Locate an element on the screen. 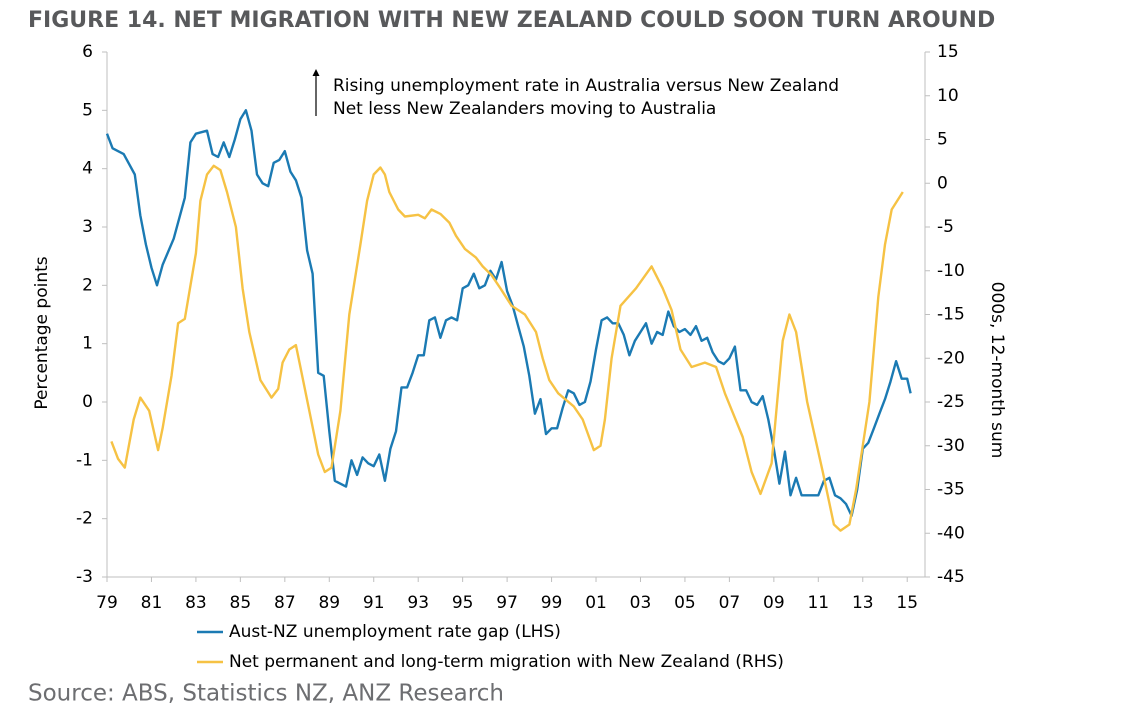 Image resolution: width=1146 pixels, height=722 pixels. x-tick-label: 85 is located at coordinates (241, 603).